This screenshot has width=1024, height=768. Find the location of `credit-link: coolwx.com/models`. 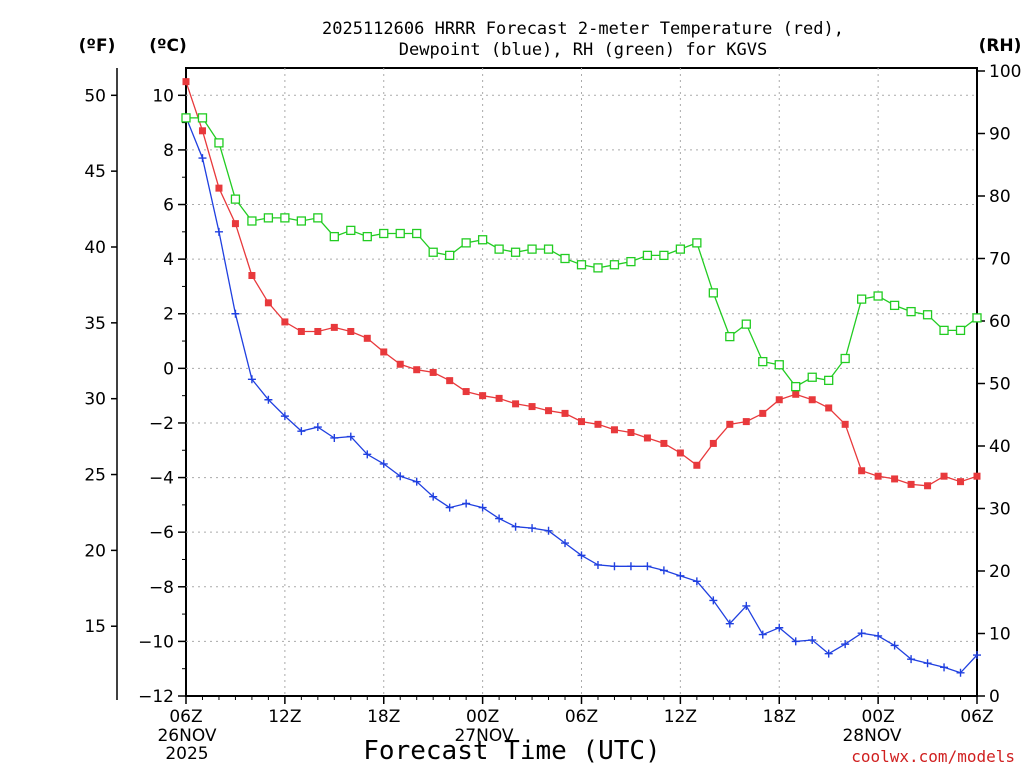

credit-link: coolwx.com/models is located at coordinates (933, 756).